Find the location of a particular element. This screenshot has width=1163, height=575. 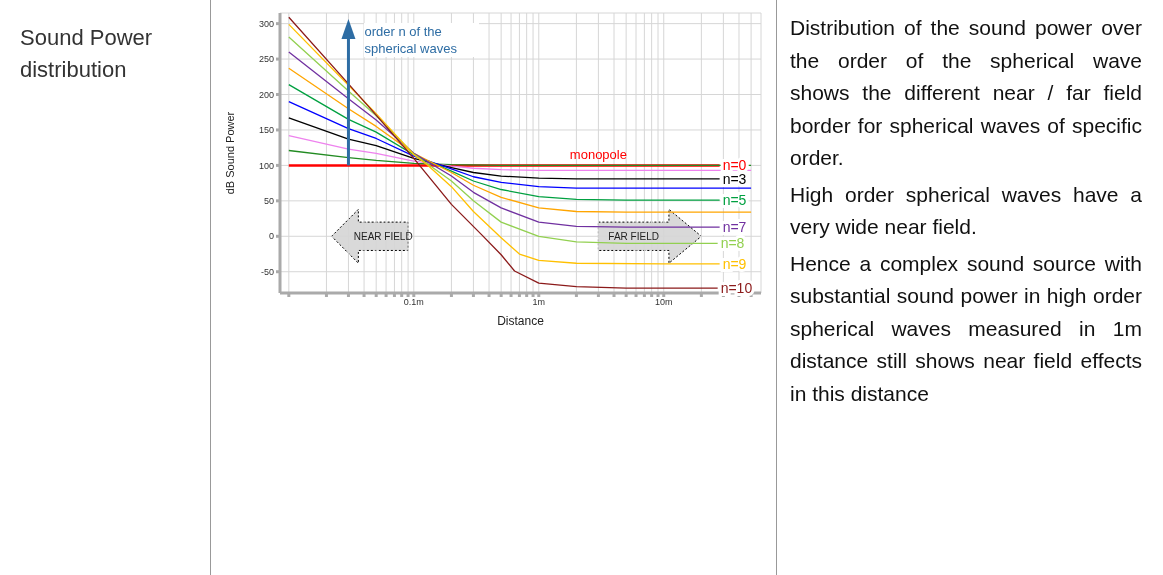

annotation: FAR FIELD is located at coordinates (633, 237).